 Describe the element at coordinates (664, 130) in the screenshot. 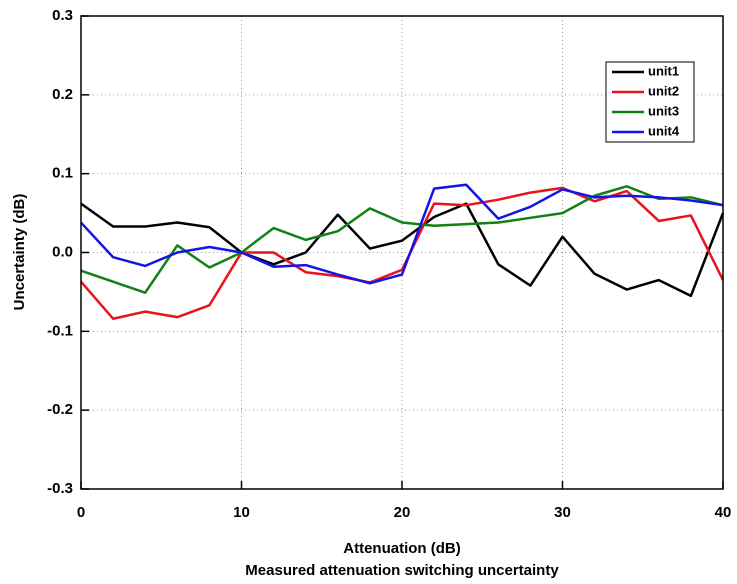

I see `legend-label: unit4` at that location.